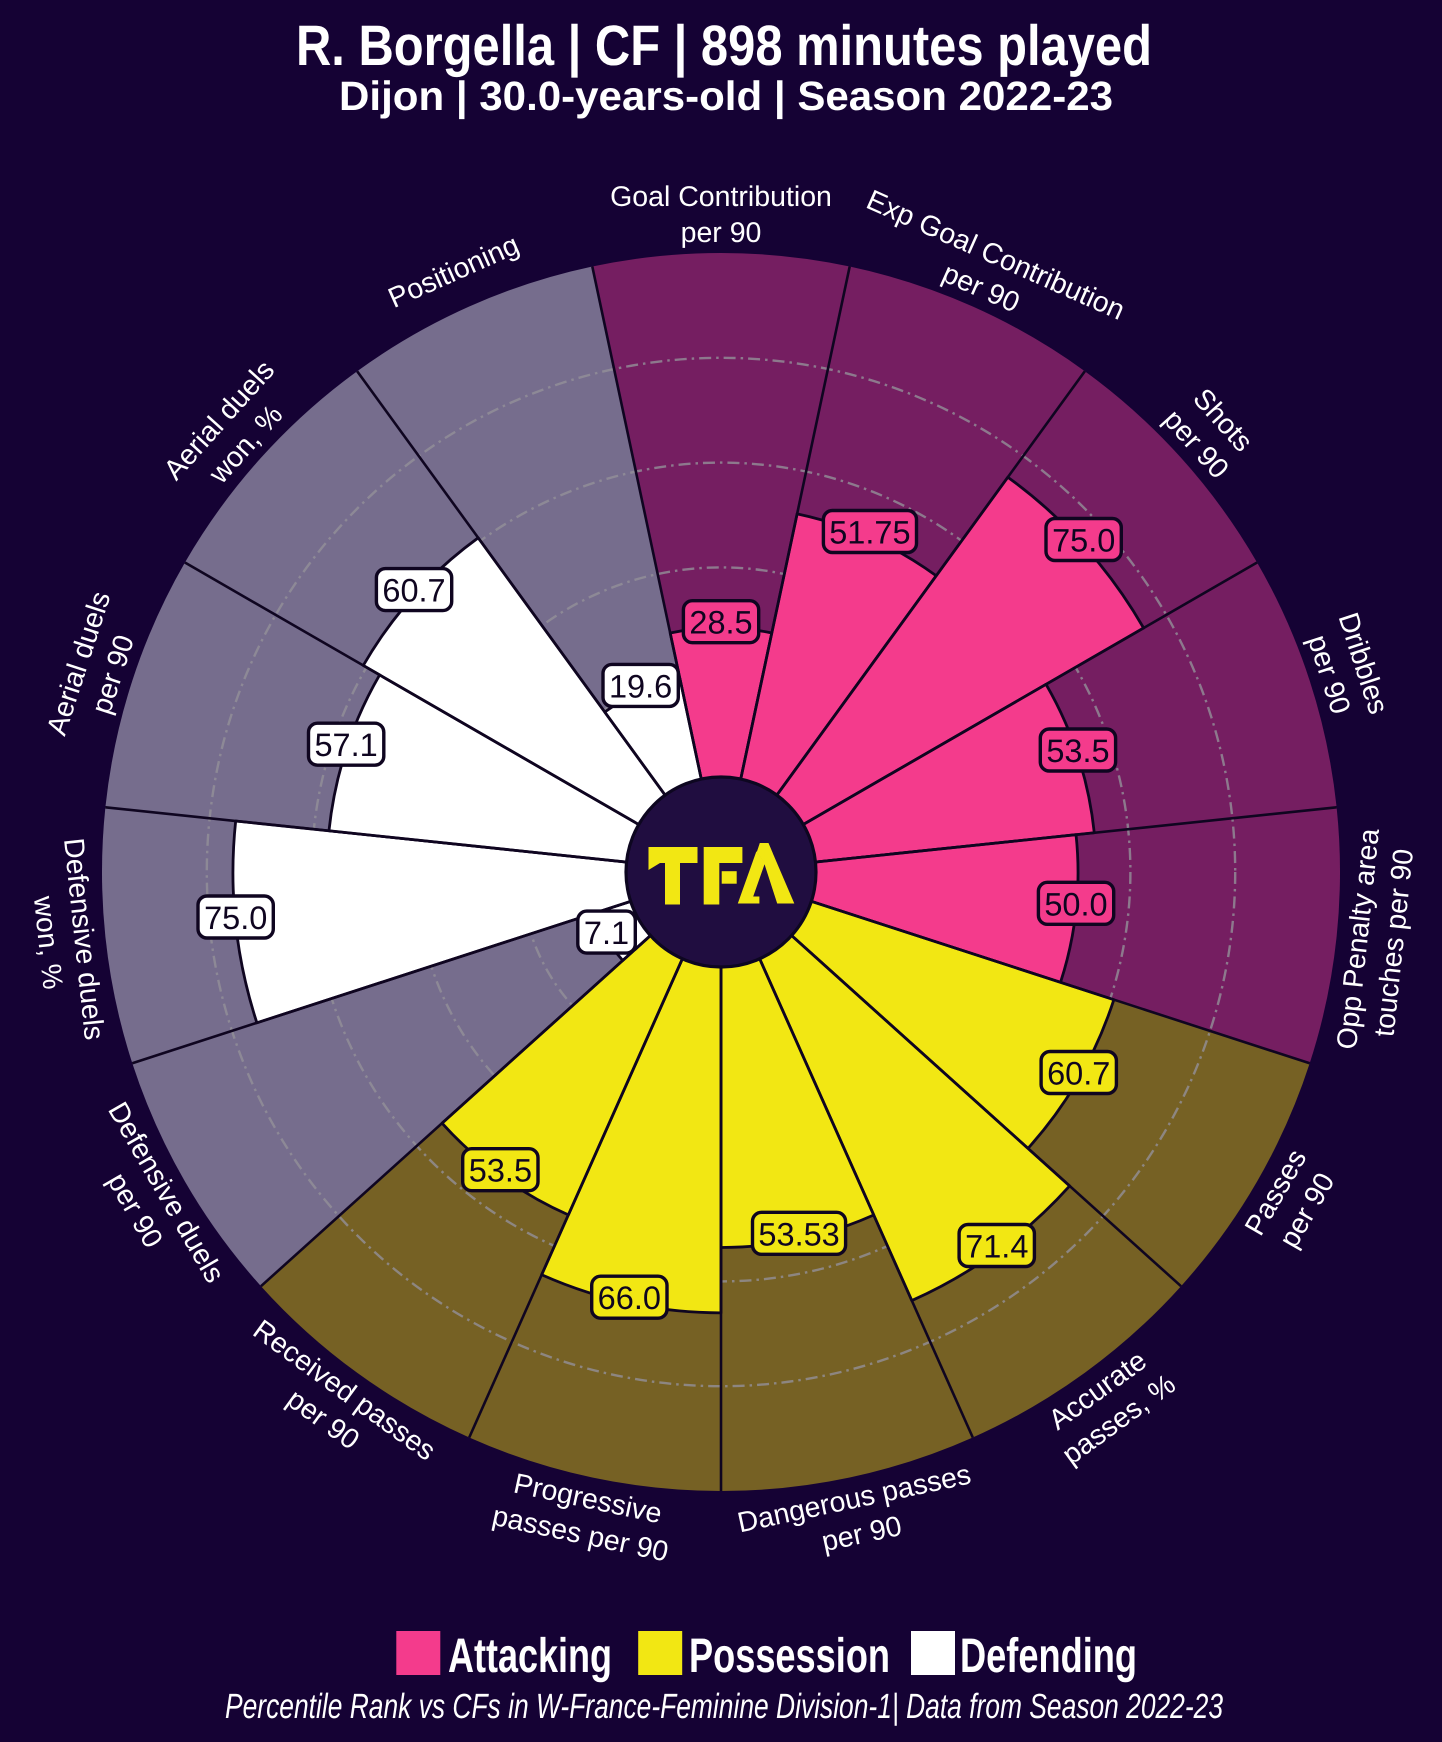 Image resolution: width=1442 pixels, height=1742 pixels. Describe the element at coordinates (798, 1234) in the screenshot. I see `svg-text: 53.53` at that location.